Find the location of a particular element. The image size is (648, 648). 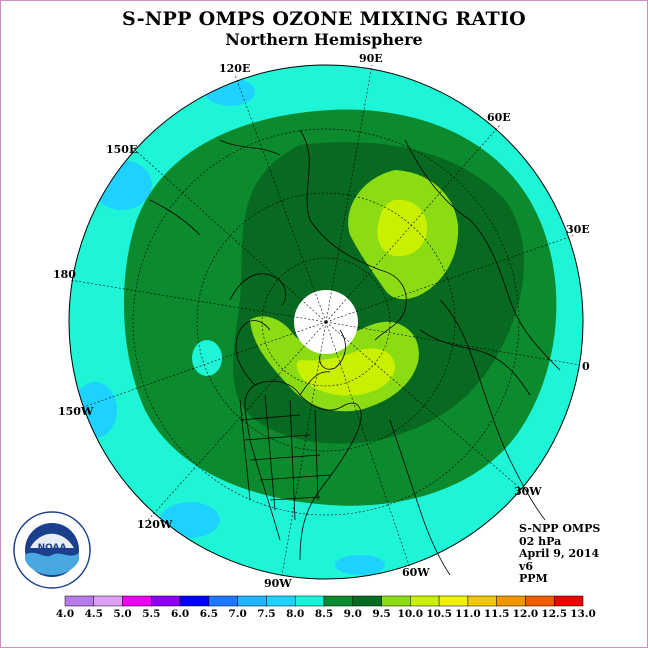

colorbar-tick-label: 7.5 is located at coordinates (266, 614).